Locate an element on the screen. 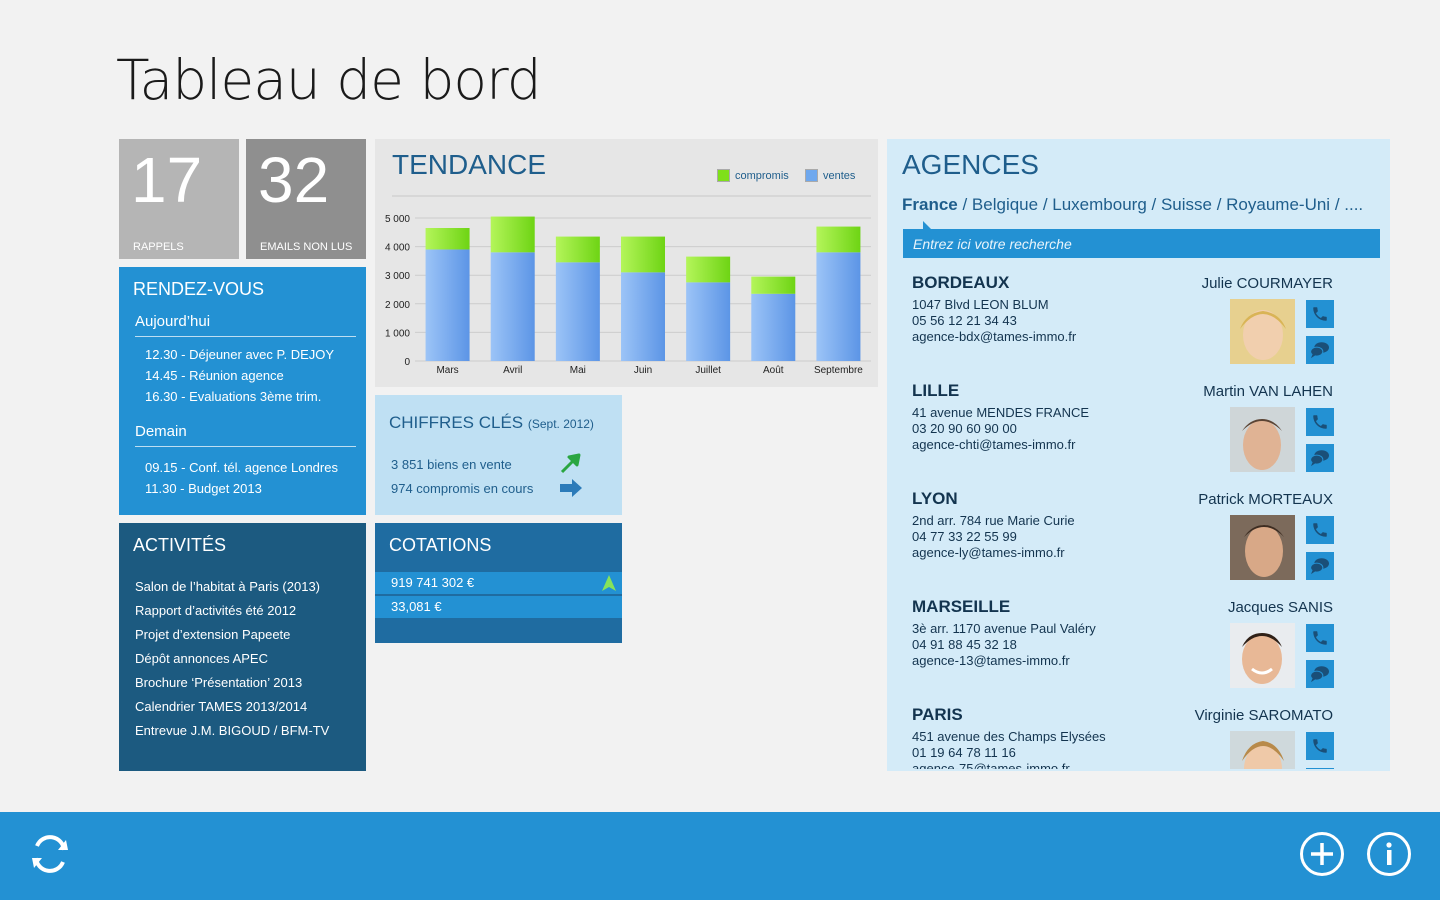  activite-item: Entrevue J.M. BIGOUD / BFM-TV is located at coordinates (232, 730).